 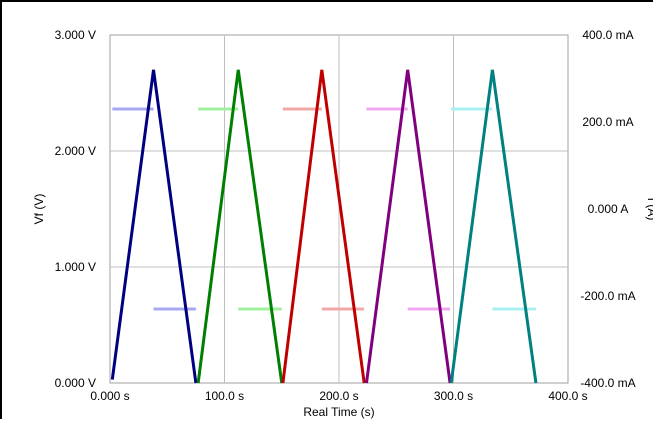 What do you see at coordinates (75, 151) in the screenshot?
I see `y-tick-label: 2.000 V` at bounding box center [75, 151].